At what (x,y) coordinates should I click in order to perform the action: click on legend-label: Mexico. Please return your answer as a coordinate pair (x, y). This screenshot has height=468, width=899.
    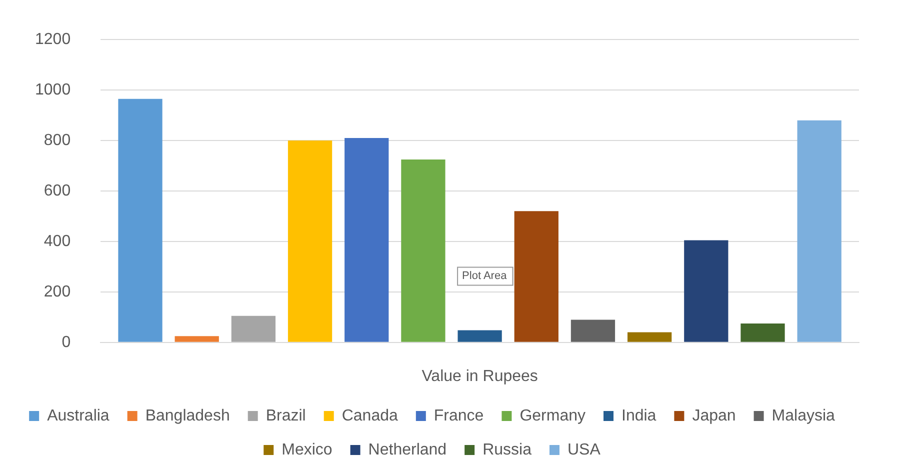
    Looking at the image, I should click on (307, 449).